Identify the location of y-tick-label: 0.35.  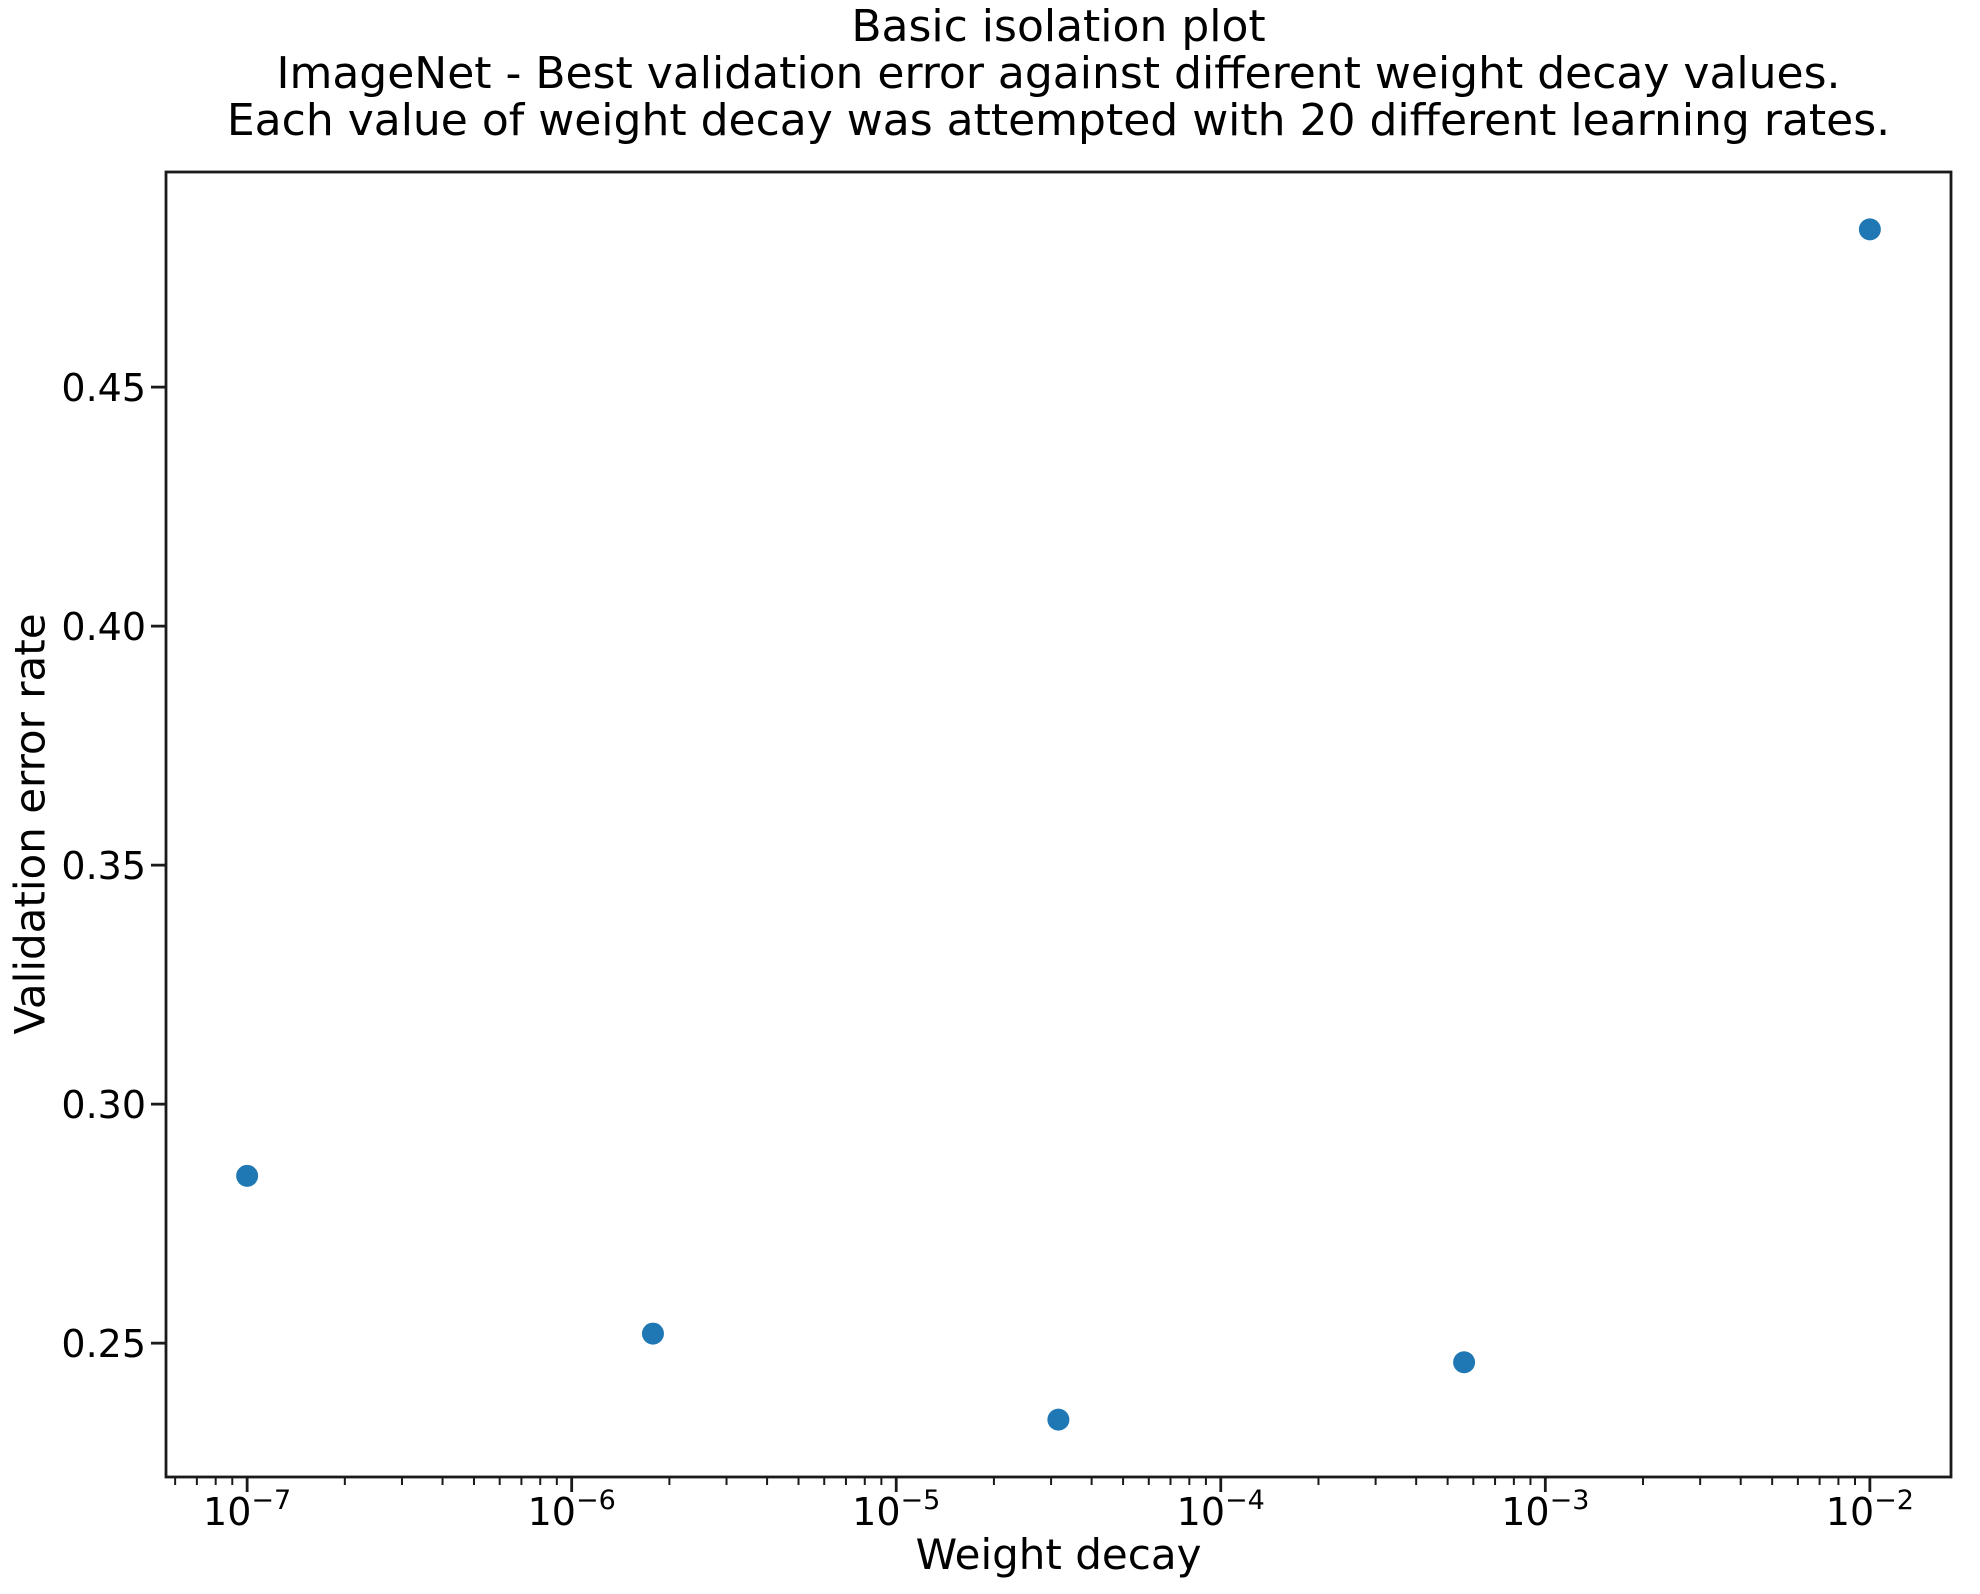
(103, 866).